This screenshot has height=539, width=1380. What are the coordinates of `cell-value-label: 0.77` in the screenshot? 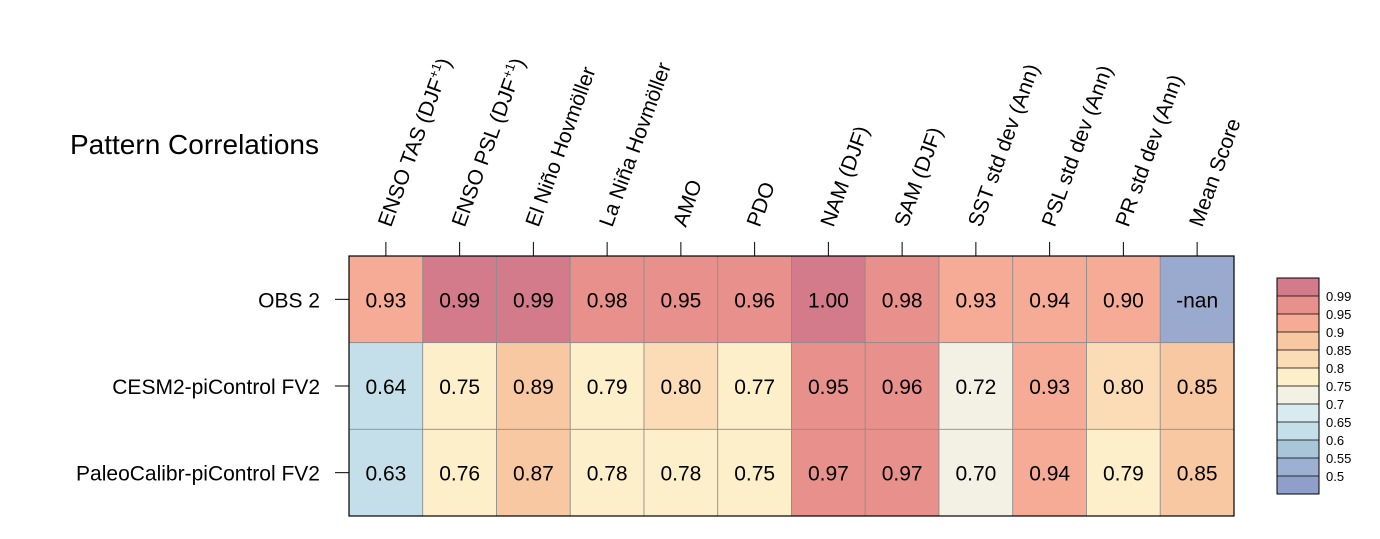 It's located at (754, 387).